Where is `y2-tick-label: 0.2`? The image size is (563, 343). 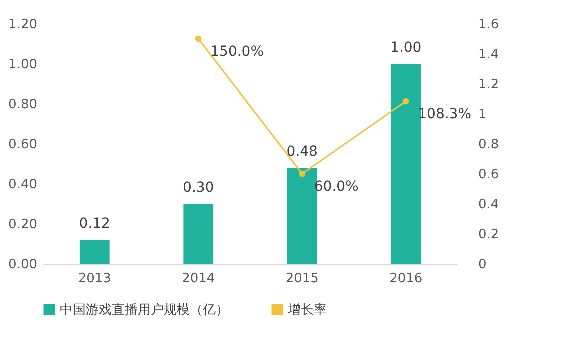 y2-tick-label: 0.2 is located at coordinates (489, 235).